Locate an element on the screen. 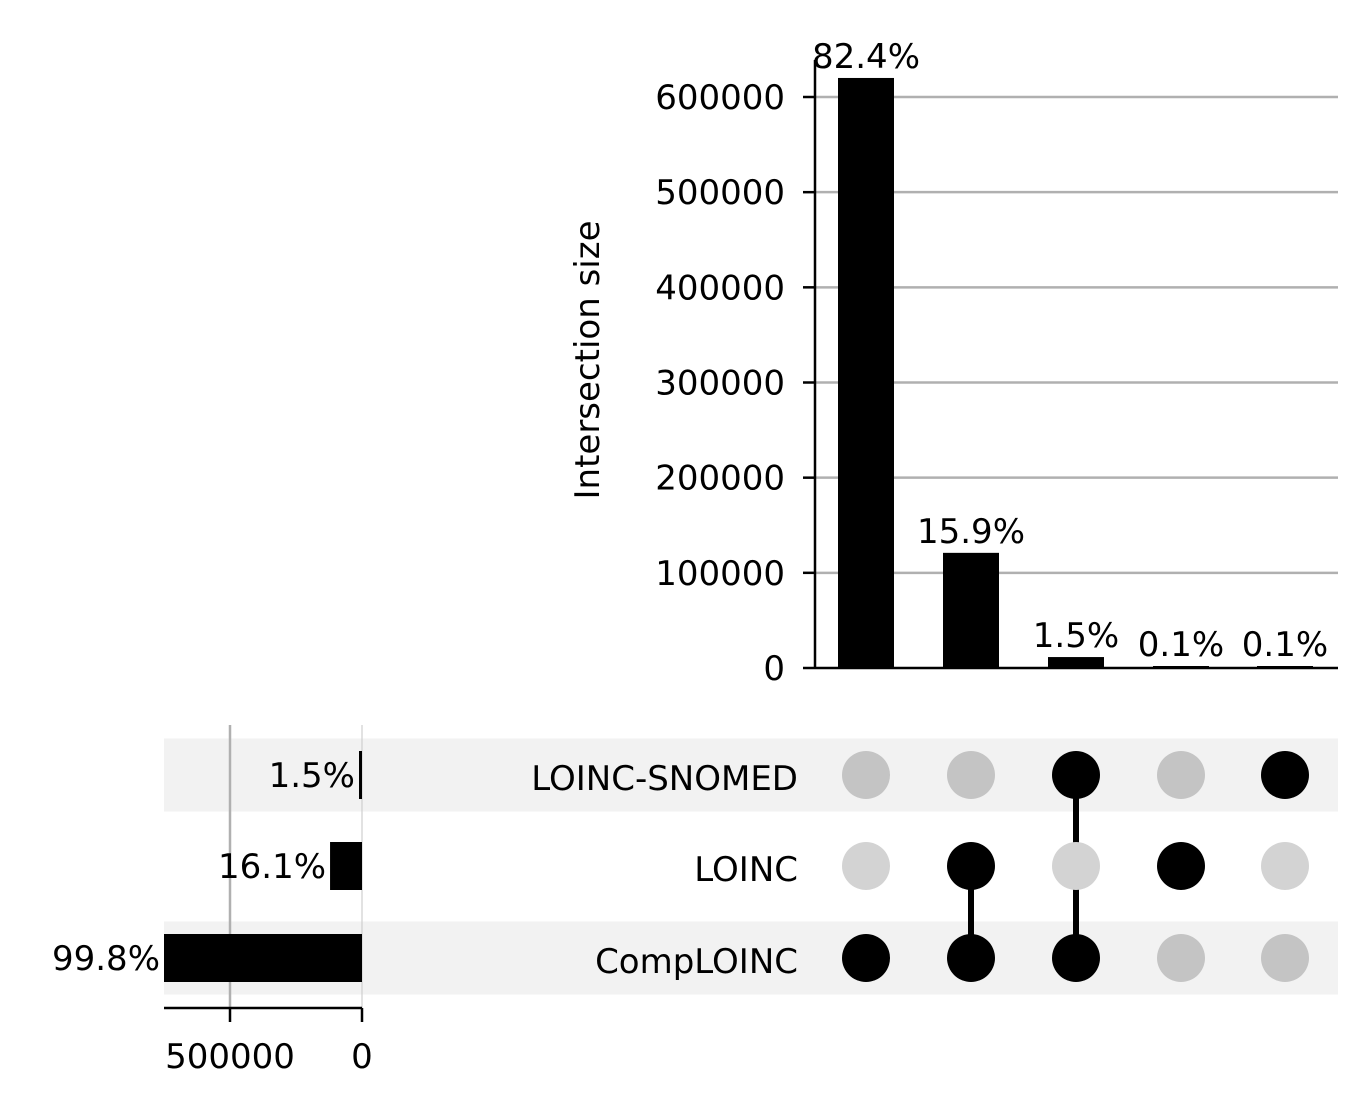 This screenshot has width=1368, height=1109. y-tick-label: 300000 is located at coordinates (720, 384).